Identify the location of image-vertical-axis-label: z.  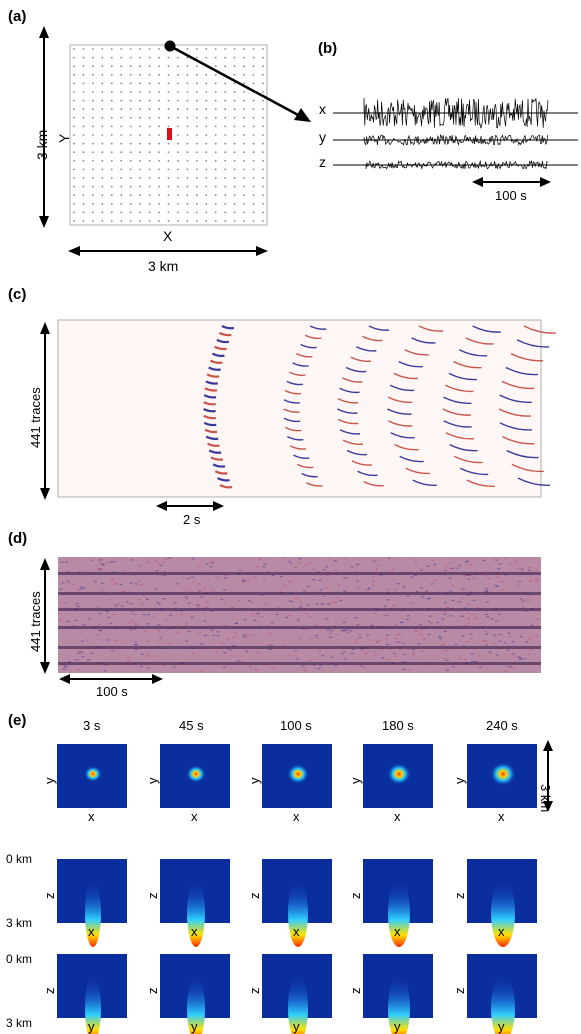
(152, 991).